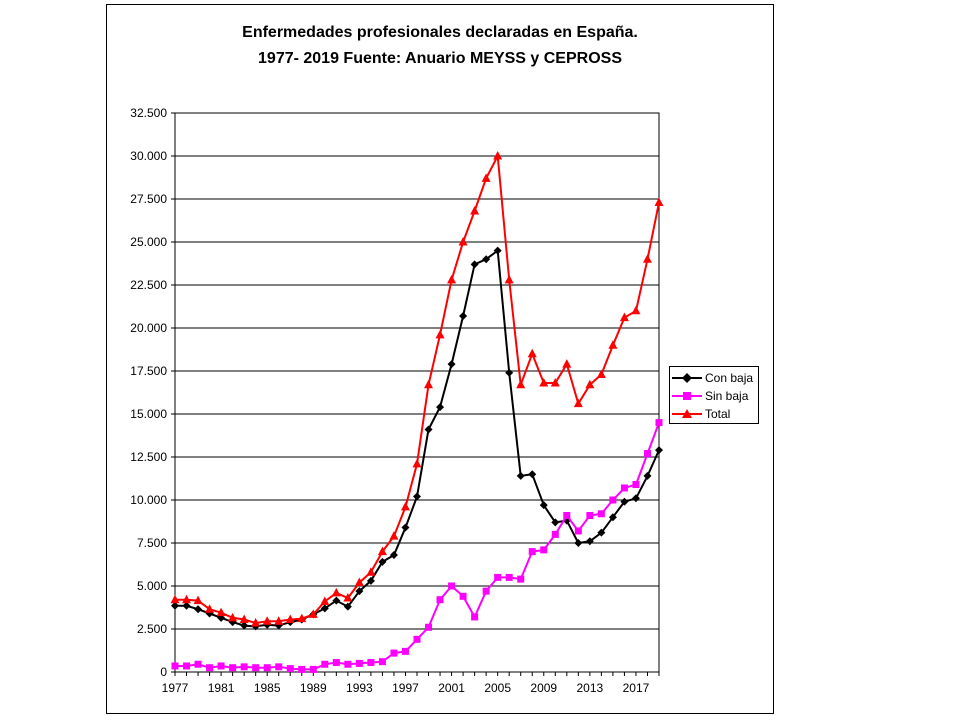 The height and width of the screenshot is (720, 960). Describe the element at coordinates (152, 543) in the screenshot. I see `y-tick-label: 7.500` at that location.